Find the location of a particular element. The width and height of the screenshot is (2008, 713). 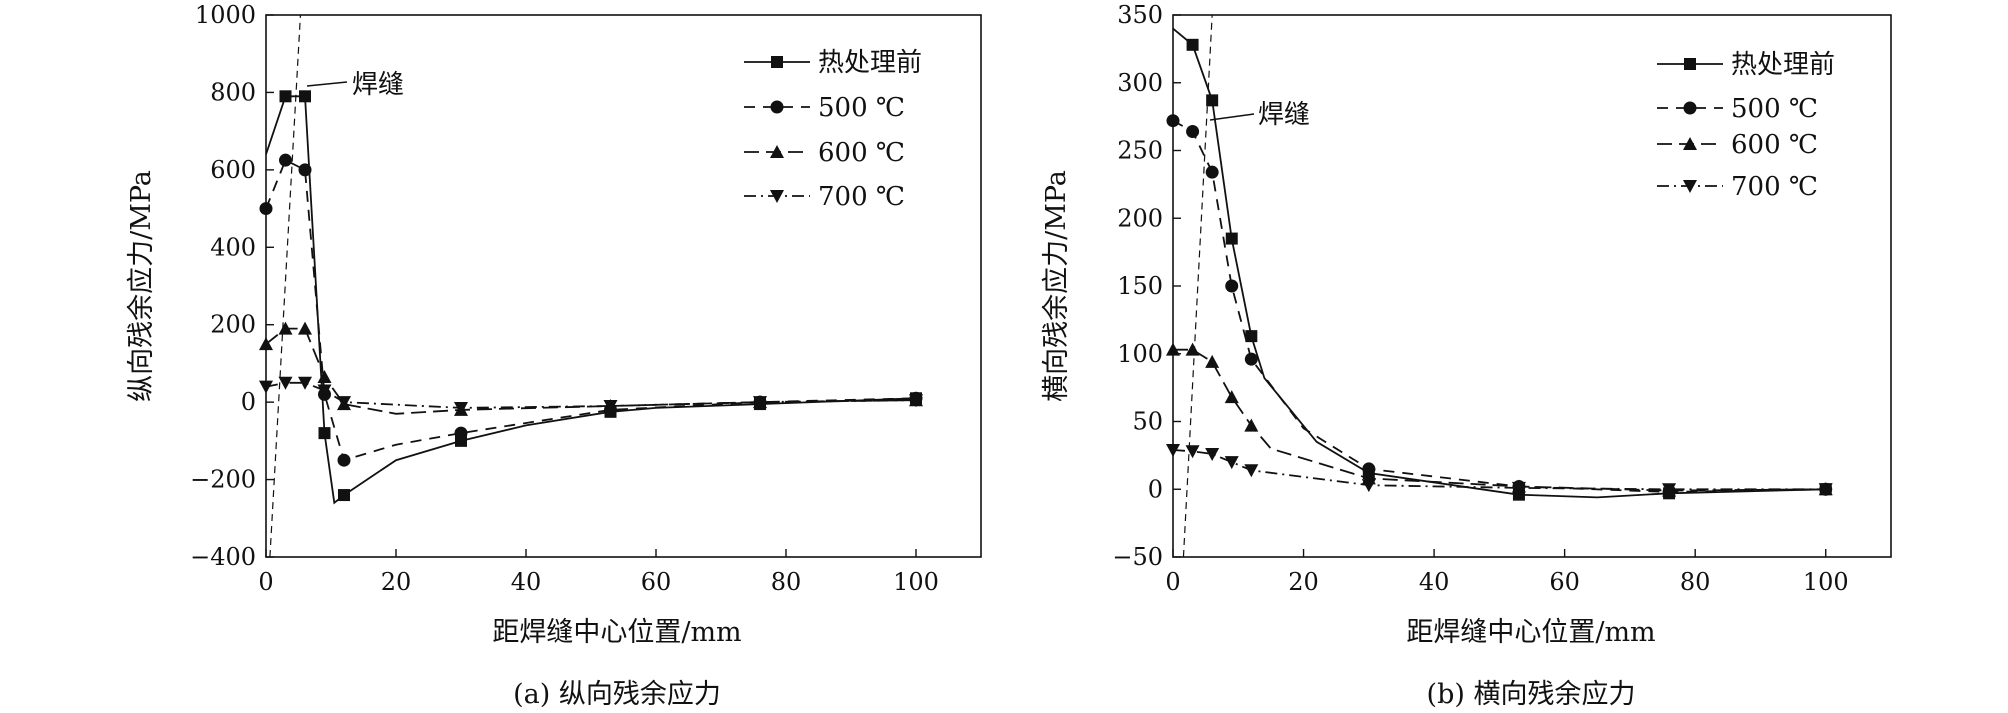

series-triangle-up is located at coordinates (1499, 419).